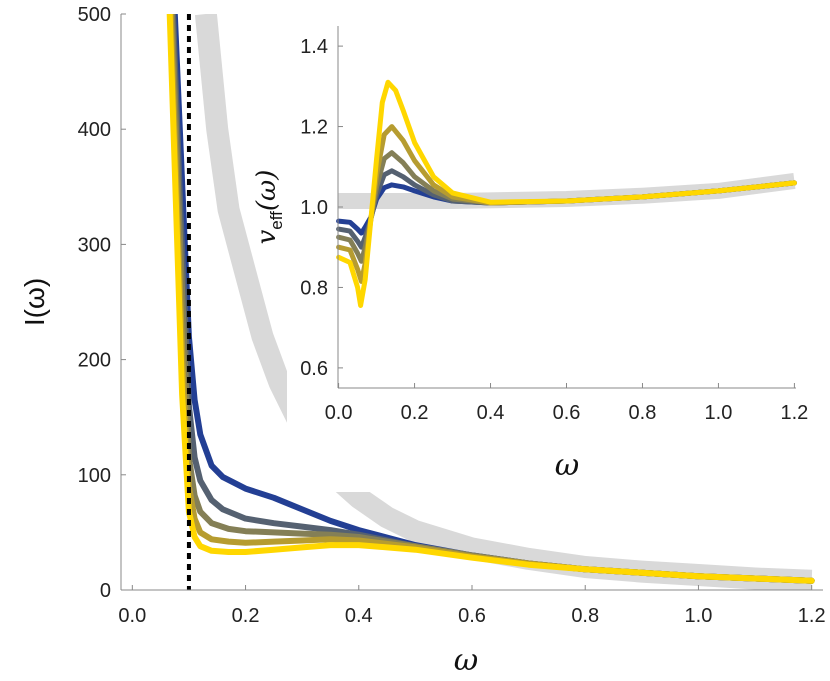 This screenshot has height=681, width=830. Describe the element at coordinates (314, 128) in the screenshot. I see `inset-y-tick-label: 1.2` at that location.